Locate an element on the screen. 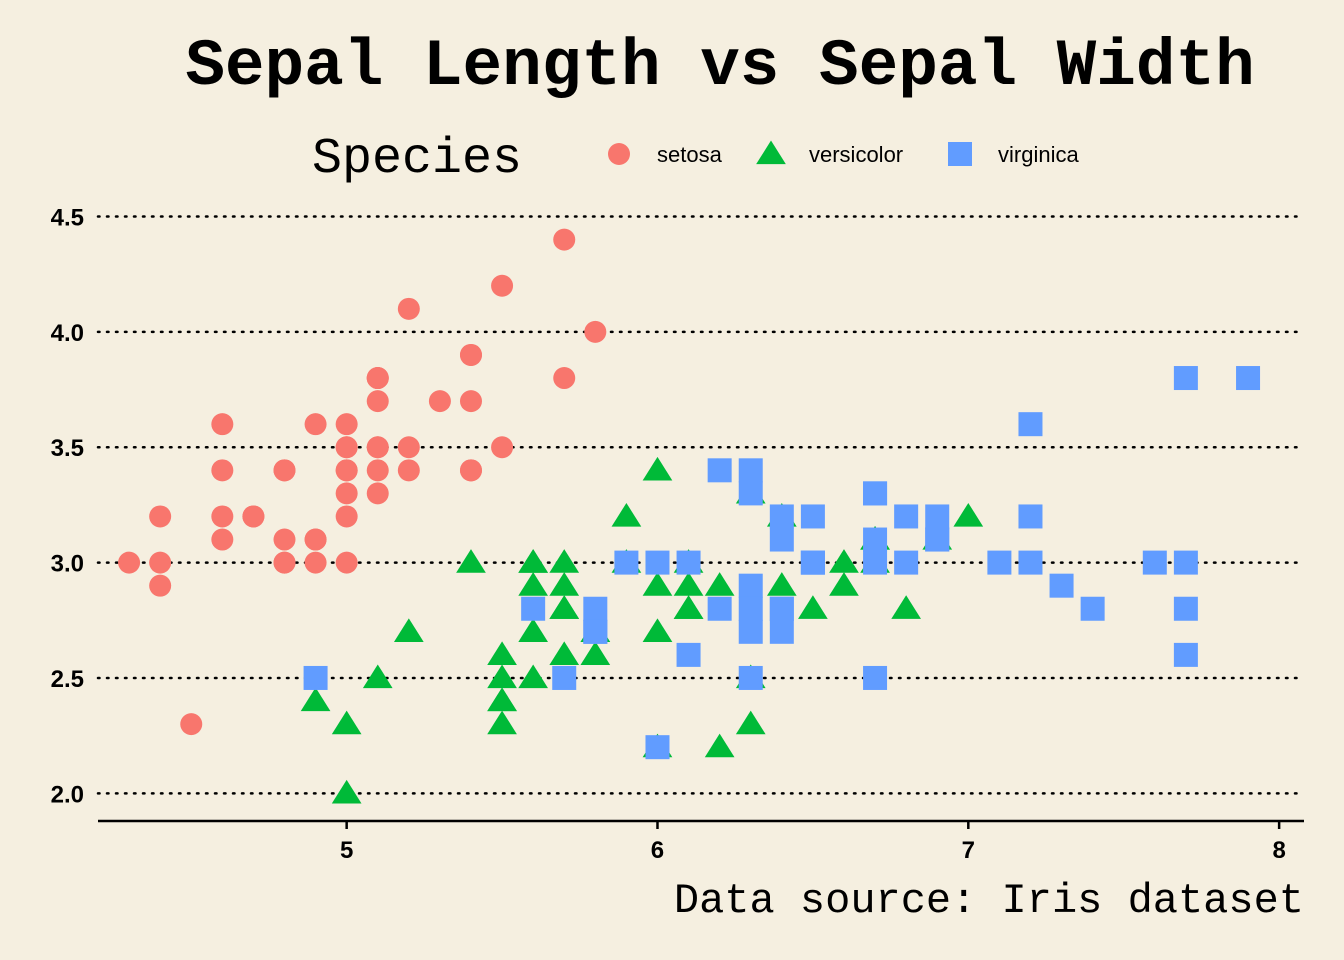 Image resolution: width=1344 pixels, height=960 pixels. legend-key-circle is located at coordinates (619, 154).